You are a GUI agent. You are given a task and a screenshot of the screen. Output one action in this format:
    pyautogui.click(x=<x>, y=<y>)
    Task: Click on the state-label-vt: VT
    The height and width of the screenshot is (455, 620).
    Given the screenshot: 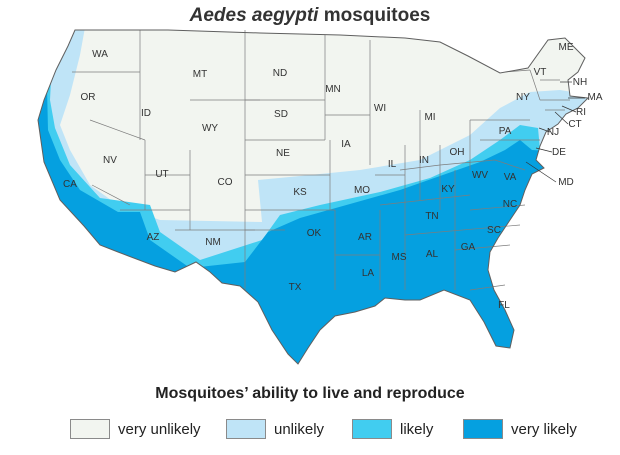 What is the action you would take?
    pyautogui.click(x=540, y=72)
    